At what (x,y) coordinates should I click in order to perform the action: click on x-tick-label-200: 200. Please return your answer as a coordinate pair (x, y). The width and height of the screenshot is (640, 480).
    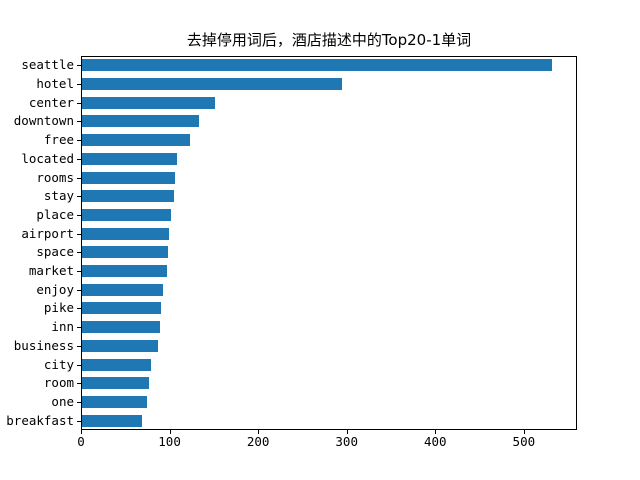
    Looking at the image, I should click on (258, 441).